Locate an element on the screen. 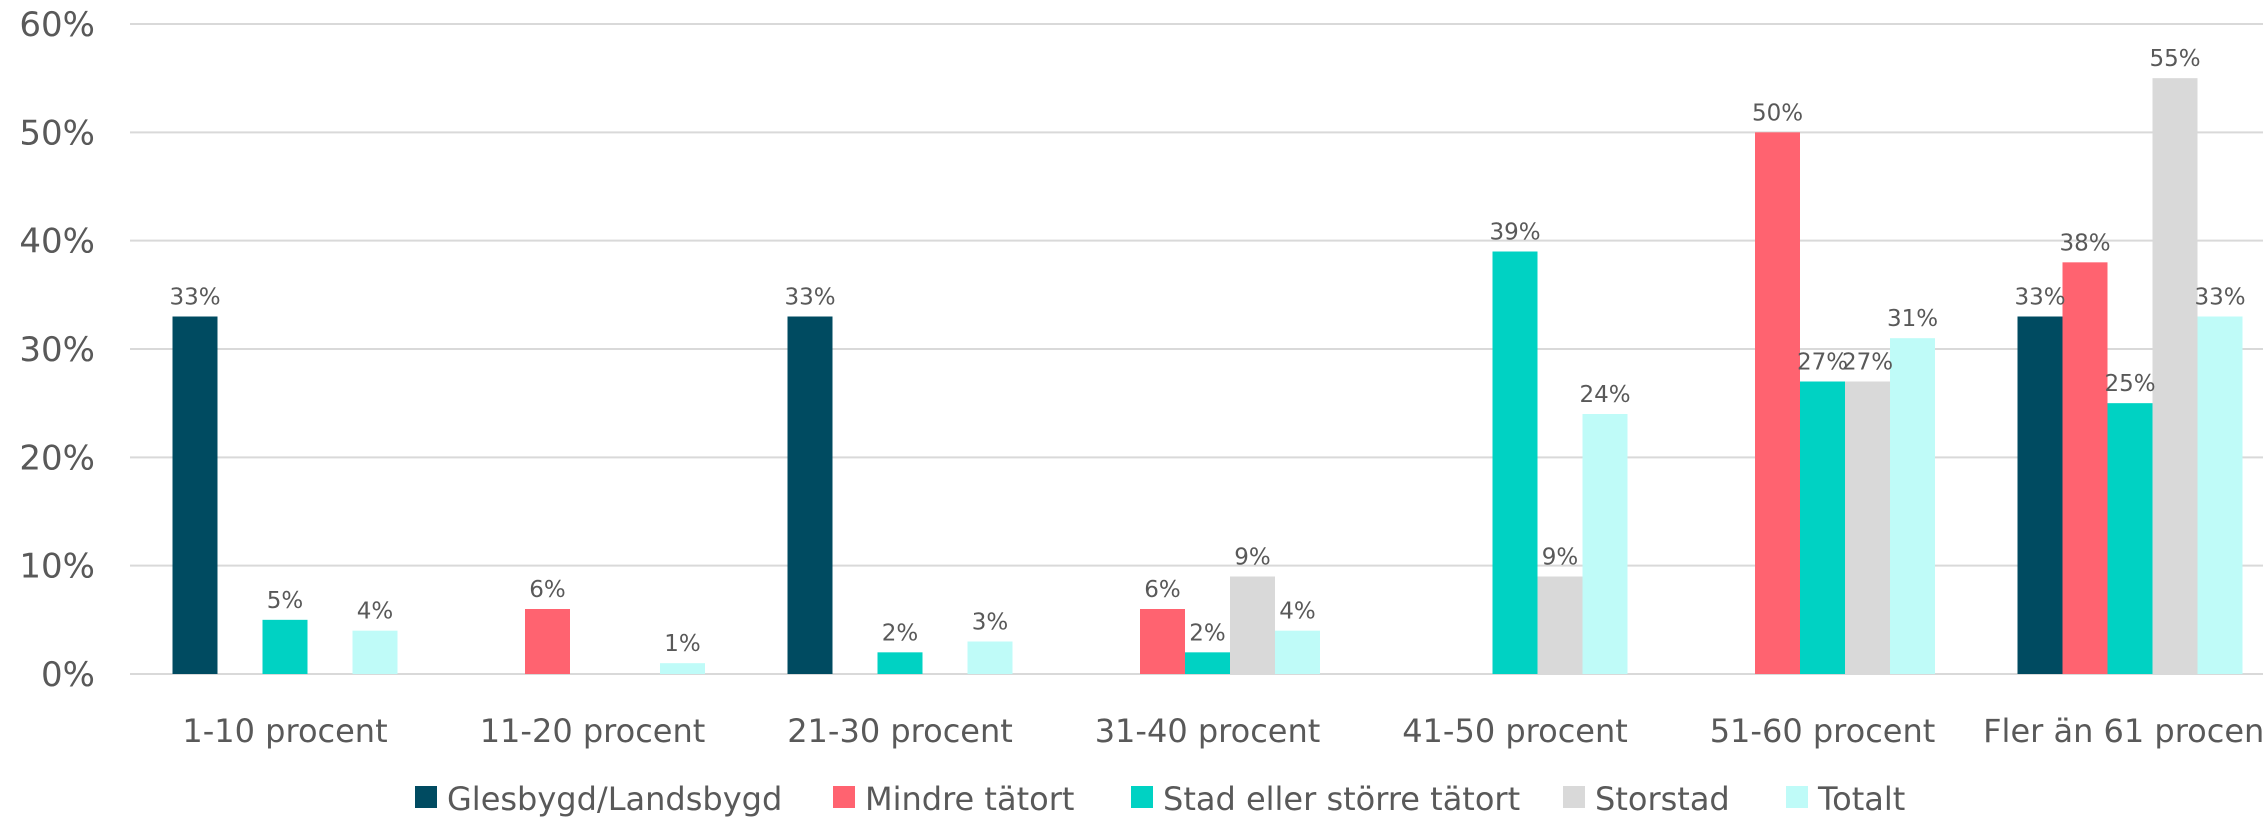 This screenshot has width=2263, height=821. x-tick-label: Fler än 61 procent is located at coordinates (2123, 731).